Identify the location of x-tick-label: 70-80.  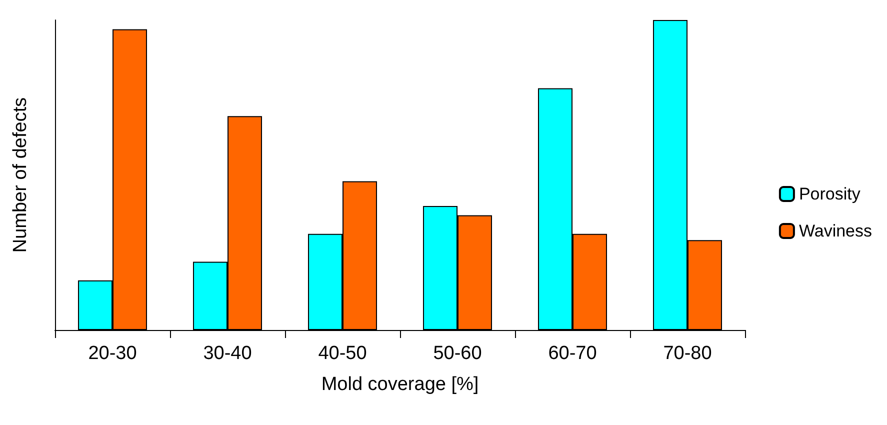
(687, 353).